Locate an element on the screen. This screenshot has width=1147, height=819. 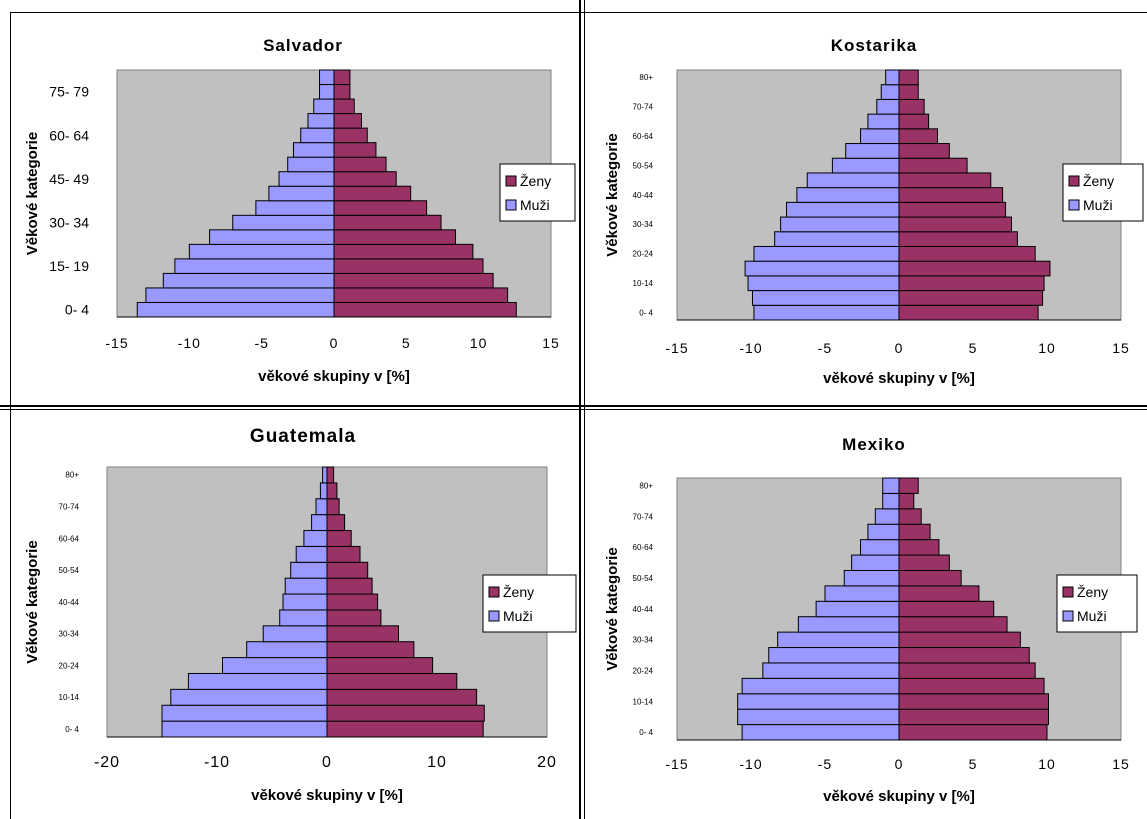
legend-label: Ženy is located at coordinates (1092, 592).